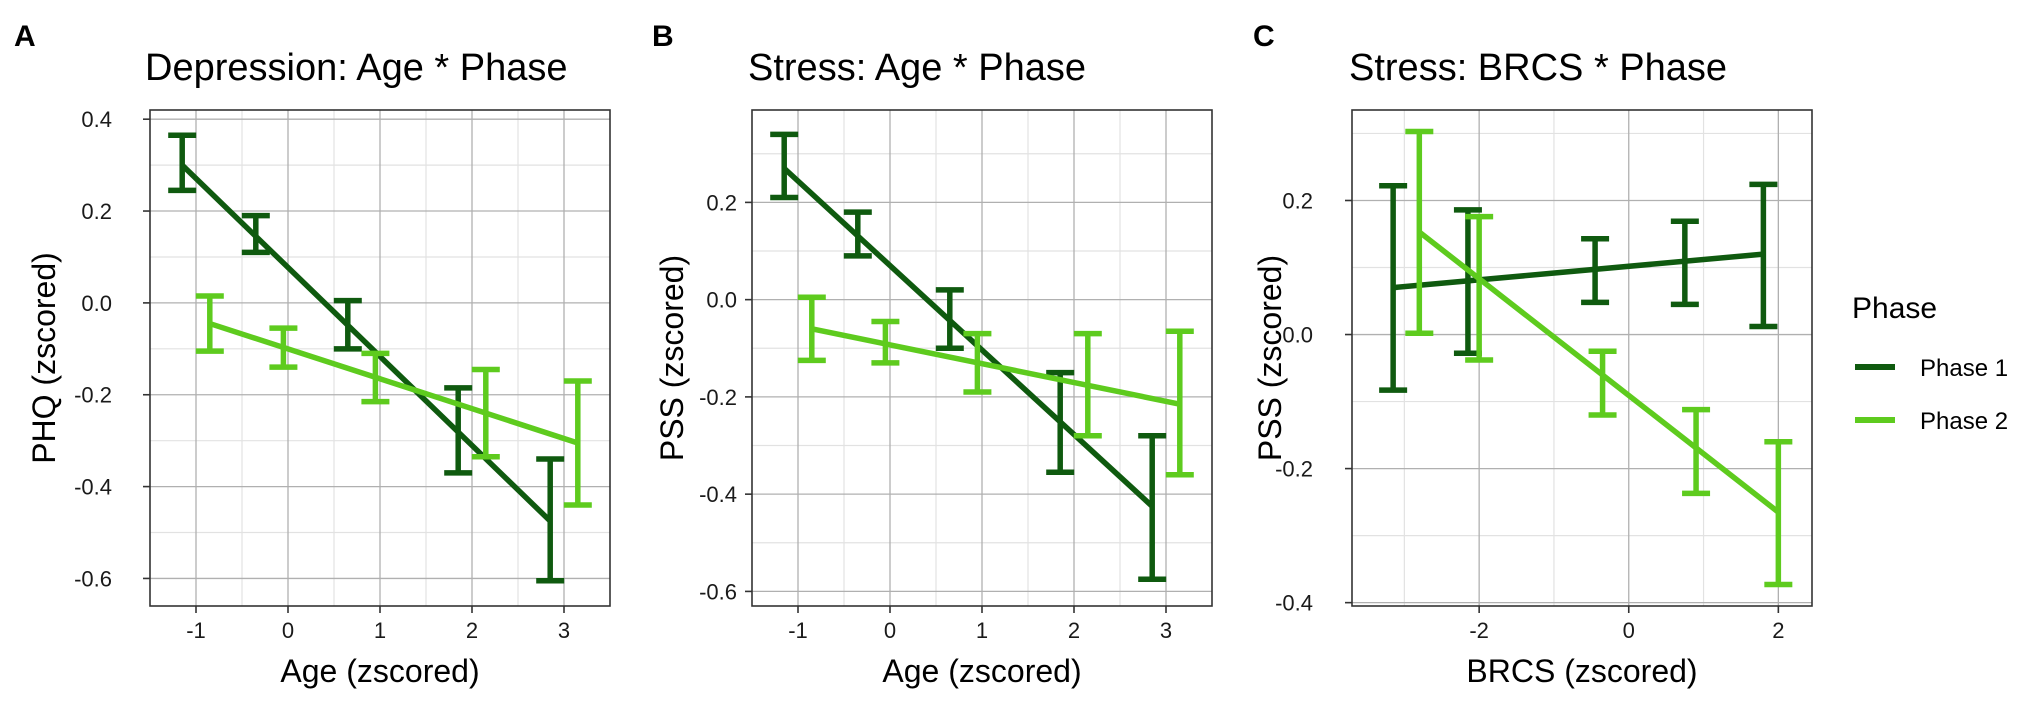 Image resolution: width=2033 pixels, height=708 pixels. Describe the element at coordinates (25, 36) in the screenshot. I see `panel-letter: A` at that location.